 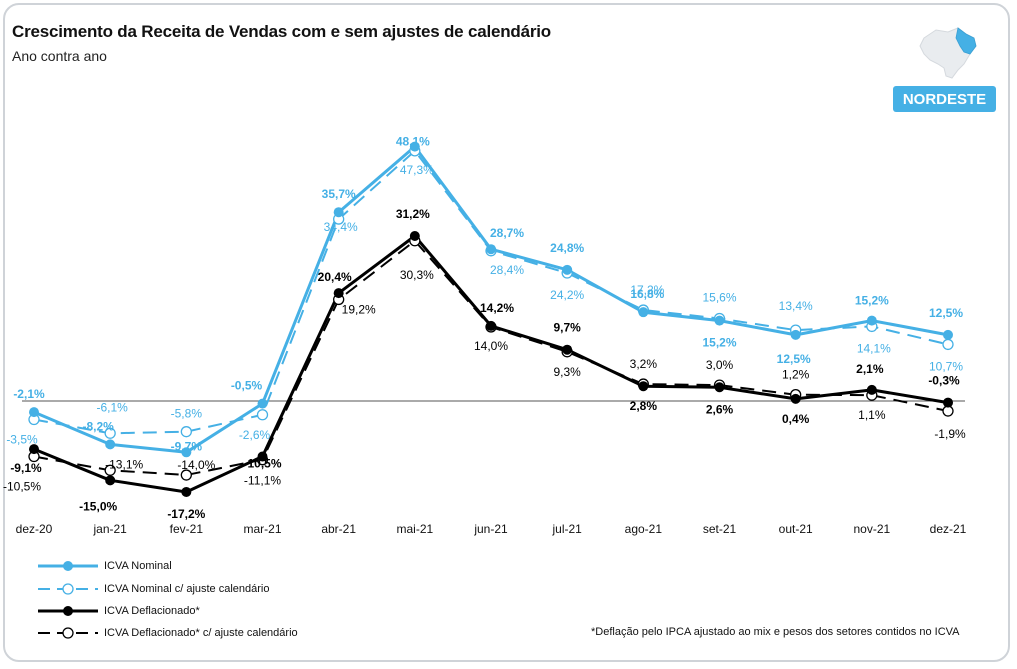 I want to click on data-label: 16,8%, so click(x=647, y=294).